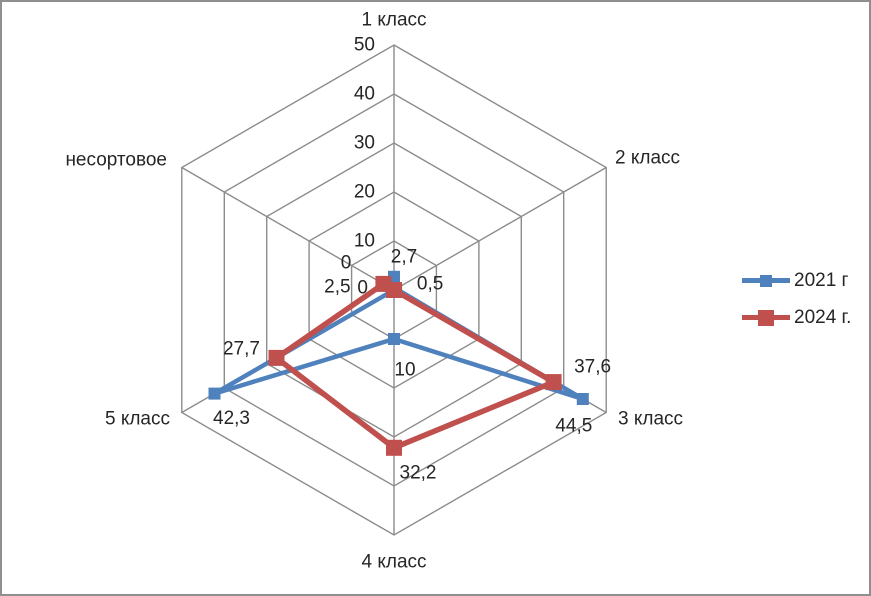 The image size is (871, 596). What do you see at coordinates (404, 256) in the screenshot?
I see `data-label-series-0-point-0: 2,7` at bounding box center [404, 256].